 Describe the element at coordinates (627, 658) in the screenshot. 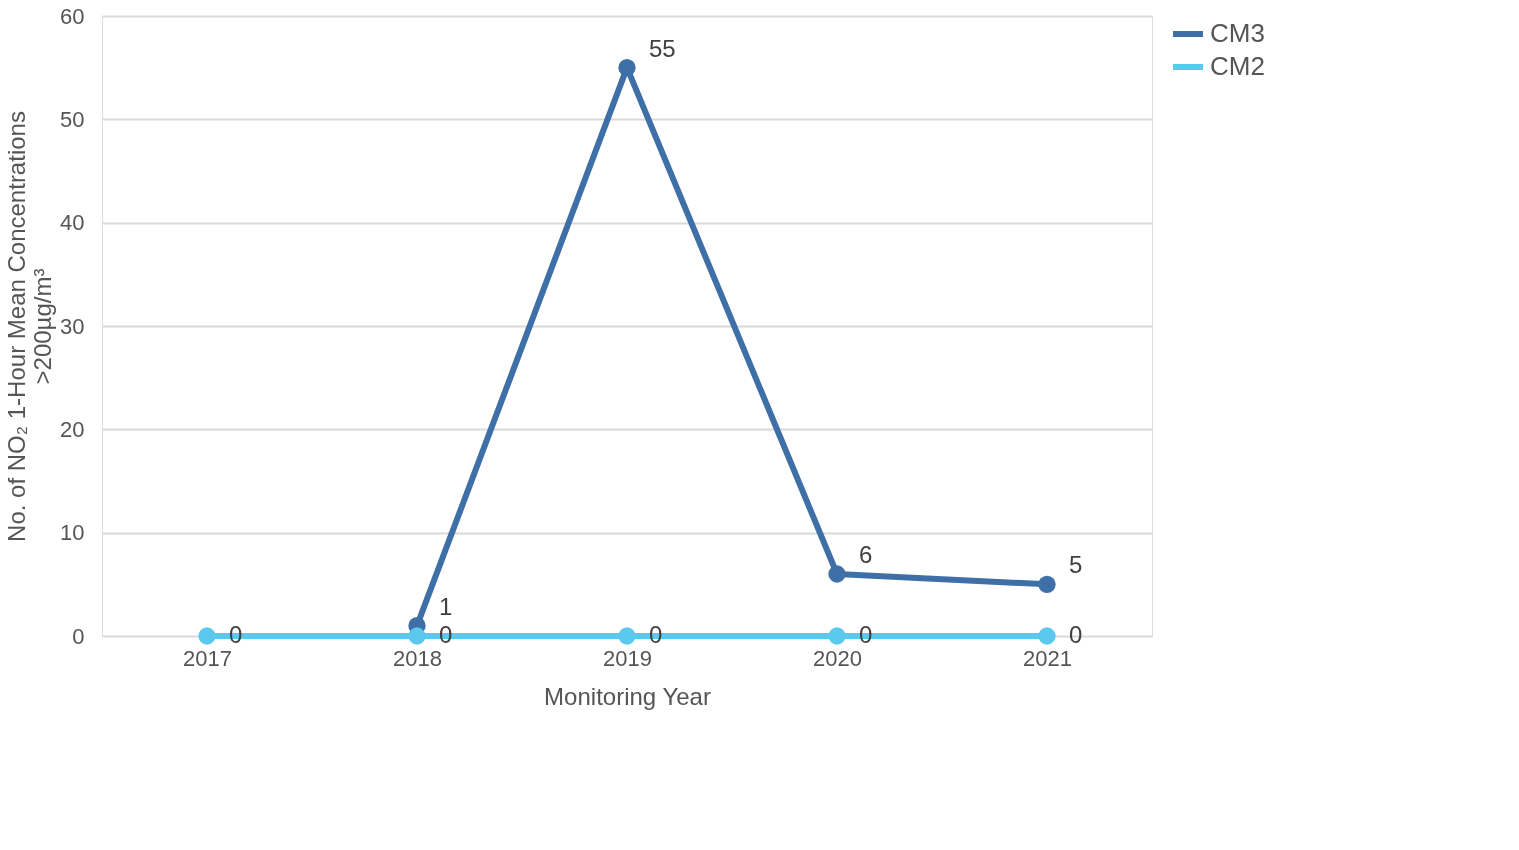

I see `x-tick-label: 2019` at that location.